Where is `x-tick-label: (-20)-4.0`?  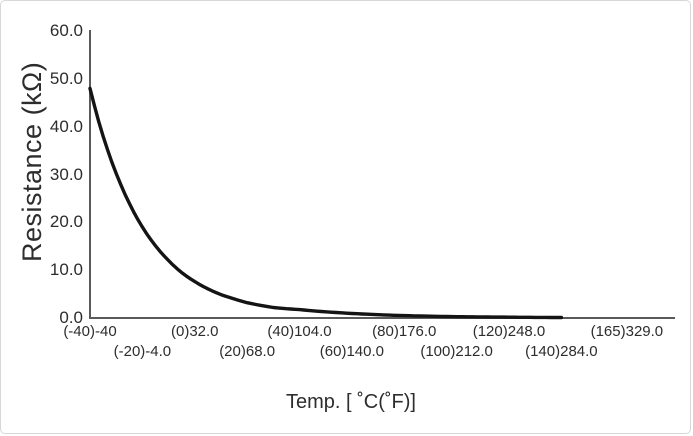
x-tick-label: (-20)-4.0 is located at coordinates (142, 351).